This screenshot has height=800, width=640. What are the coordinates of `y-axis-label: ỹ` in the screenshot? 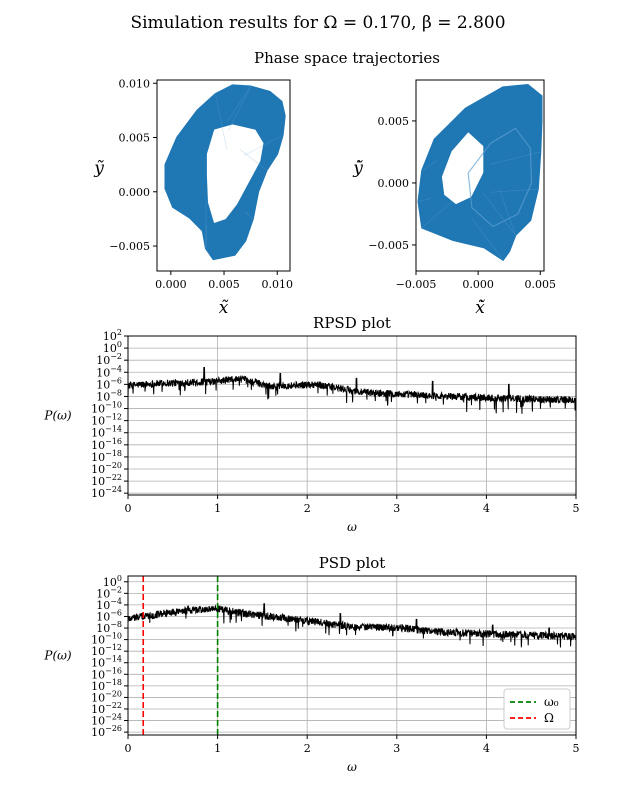 It's located at (98, 169).